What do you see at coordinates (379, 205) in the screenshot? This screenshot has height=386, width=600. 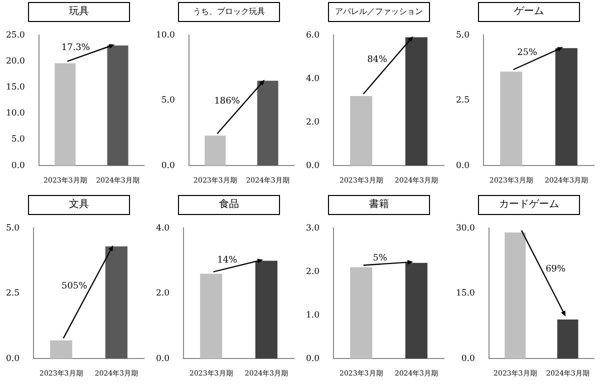 I see `chart-title: 書籍` at bounding box center [379, 205].